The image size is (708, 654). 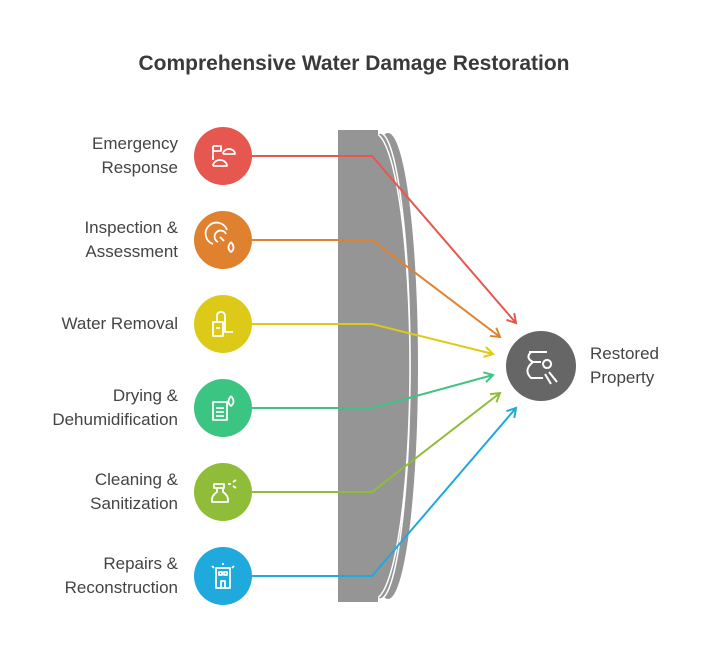 What do you see at coordinates (140, 563) in the screenshot?
I see `step-label-line1: Repairs &` at bounding box center [140, 563].